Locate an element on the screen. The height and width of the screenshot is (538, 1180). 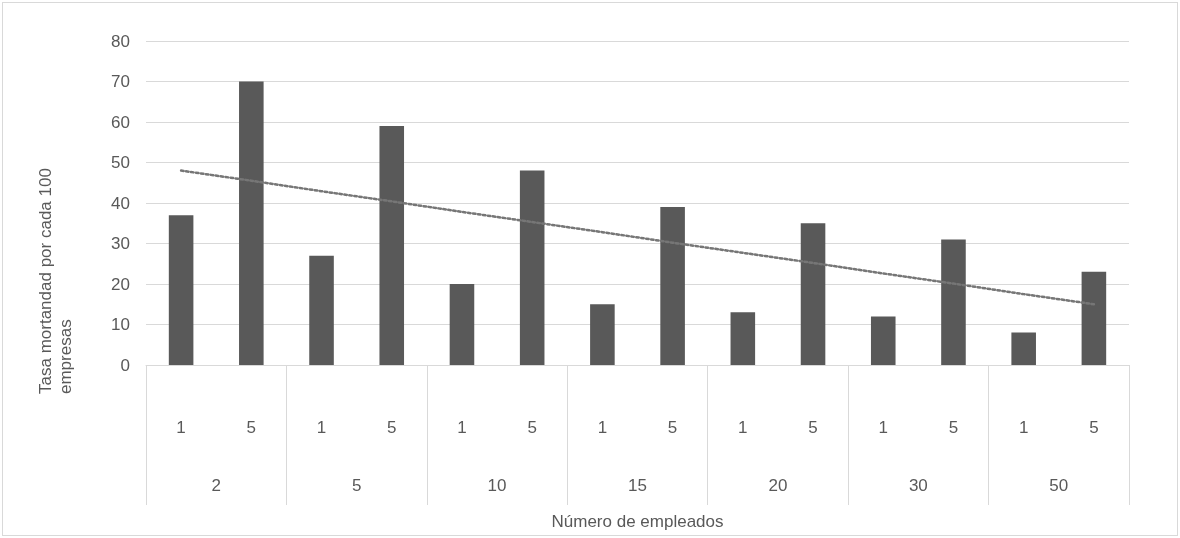
text: 50 is located at coordinates (1059, 485).